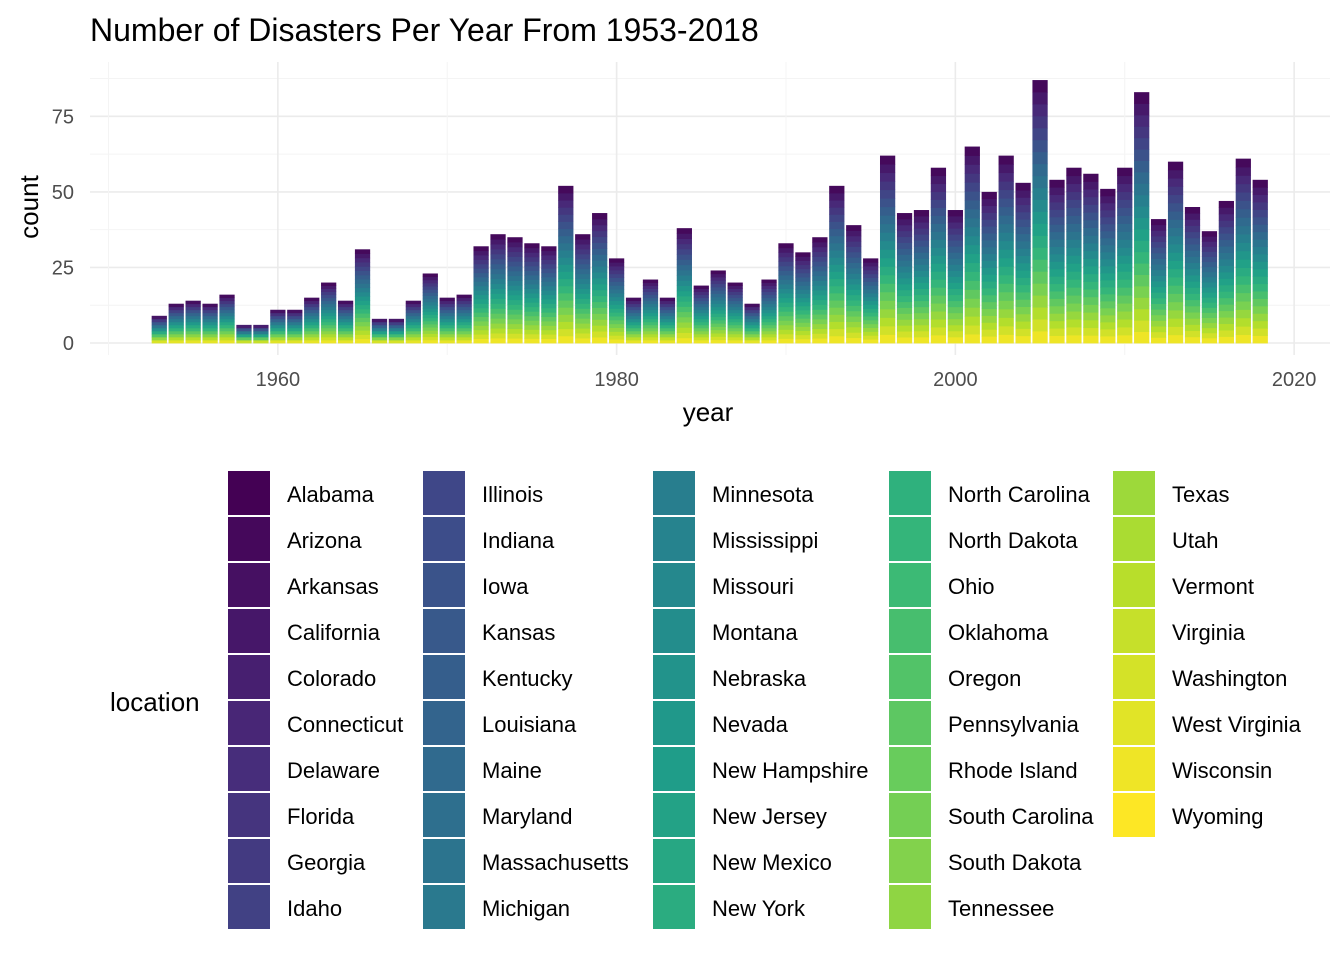 This screenshot has height=960, width=1344. I want to click on legend-label: Ohio, so click(971, 586).